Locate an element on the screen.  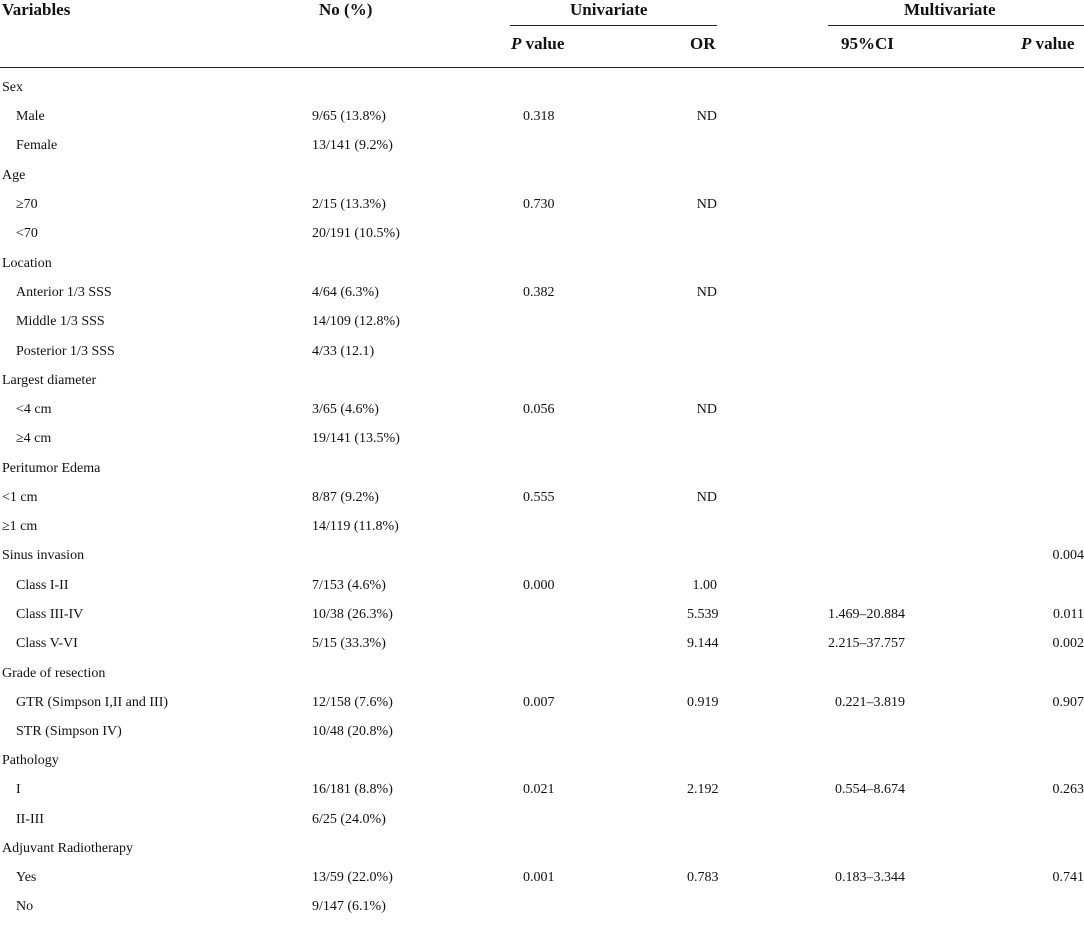
header-univariate: Univariate is located at coordinates (609, 9).